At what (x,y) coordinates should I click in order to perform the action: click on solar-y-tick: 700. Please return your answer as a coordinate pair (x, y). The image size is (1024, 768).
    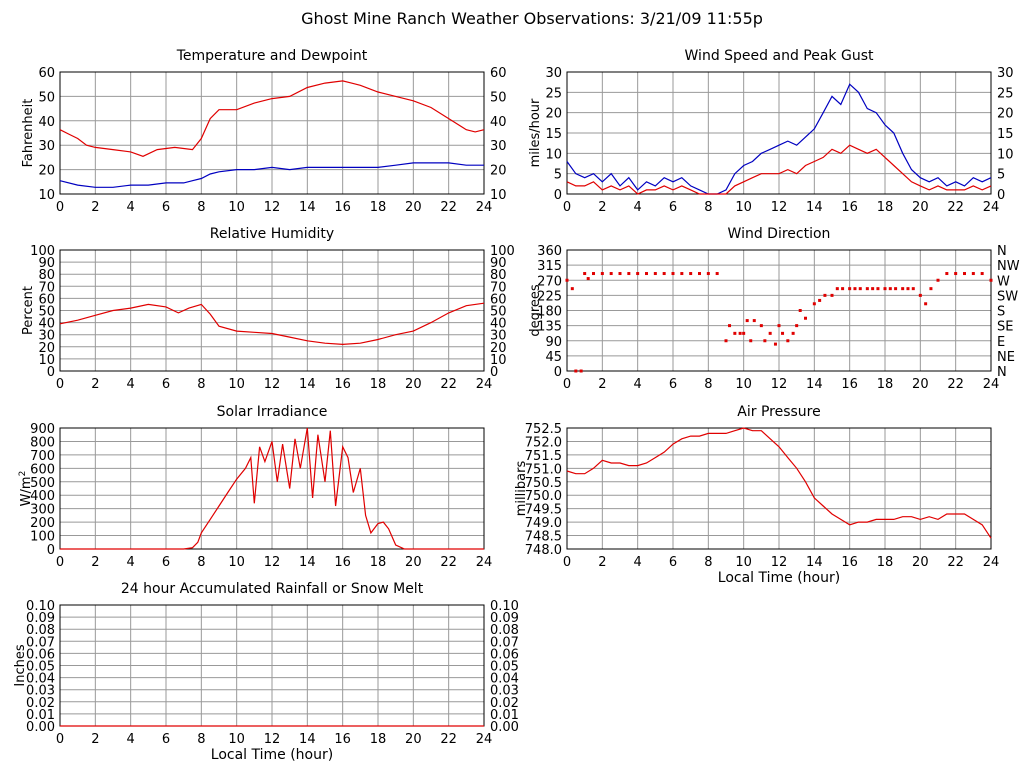
    Looking at the image, I should click on (42, 456).